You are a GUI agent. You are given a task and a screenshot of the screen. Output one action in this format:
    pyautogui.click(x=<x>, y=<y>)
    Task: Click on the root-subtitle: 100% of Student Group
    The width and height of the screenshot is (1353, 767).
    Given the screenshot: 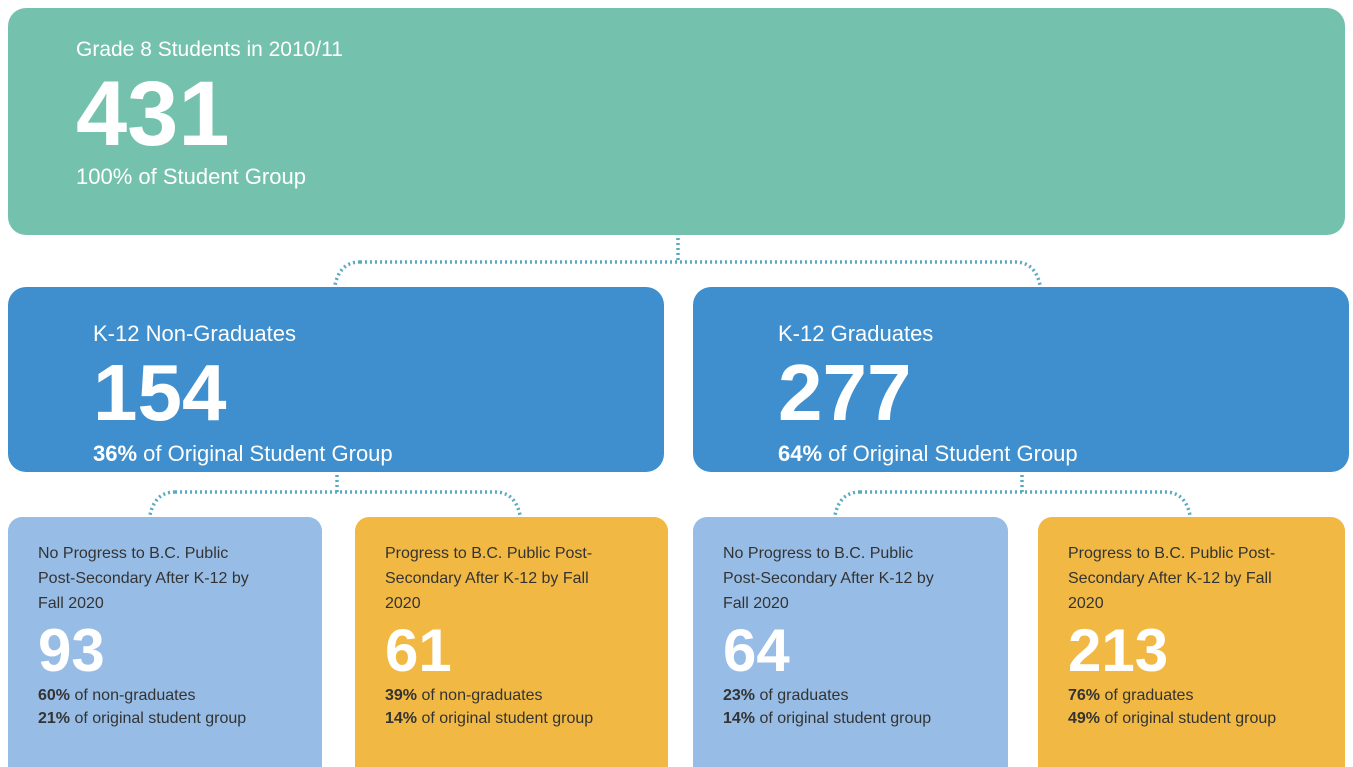 What is the action you would take?
    pyautogui.click(x=191, y=176)
    